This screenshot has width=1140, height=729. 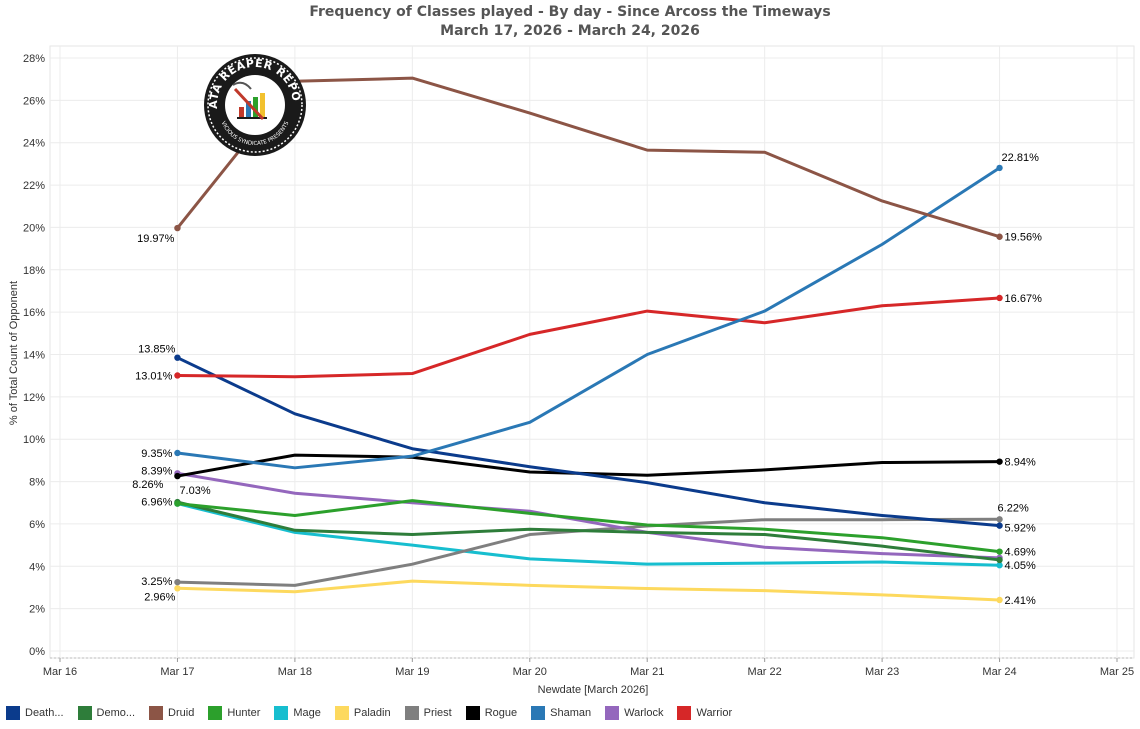 What do you see at coordinates (34, 356) in the screenshot?
I see `y-tick-label: 14%` at bounding box center [34, 356].